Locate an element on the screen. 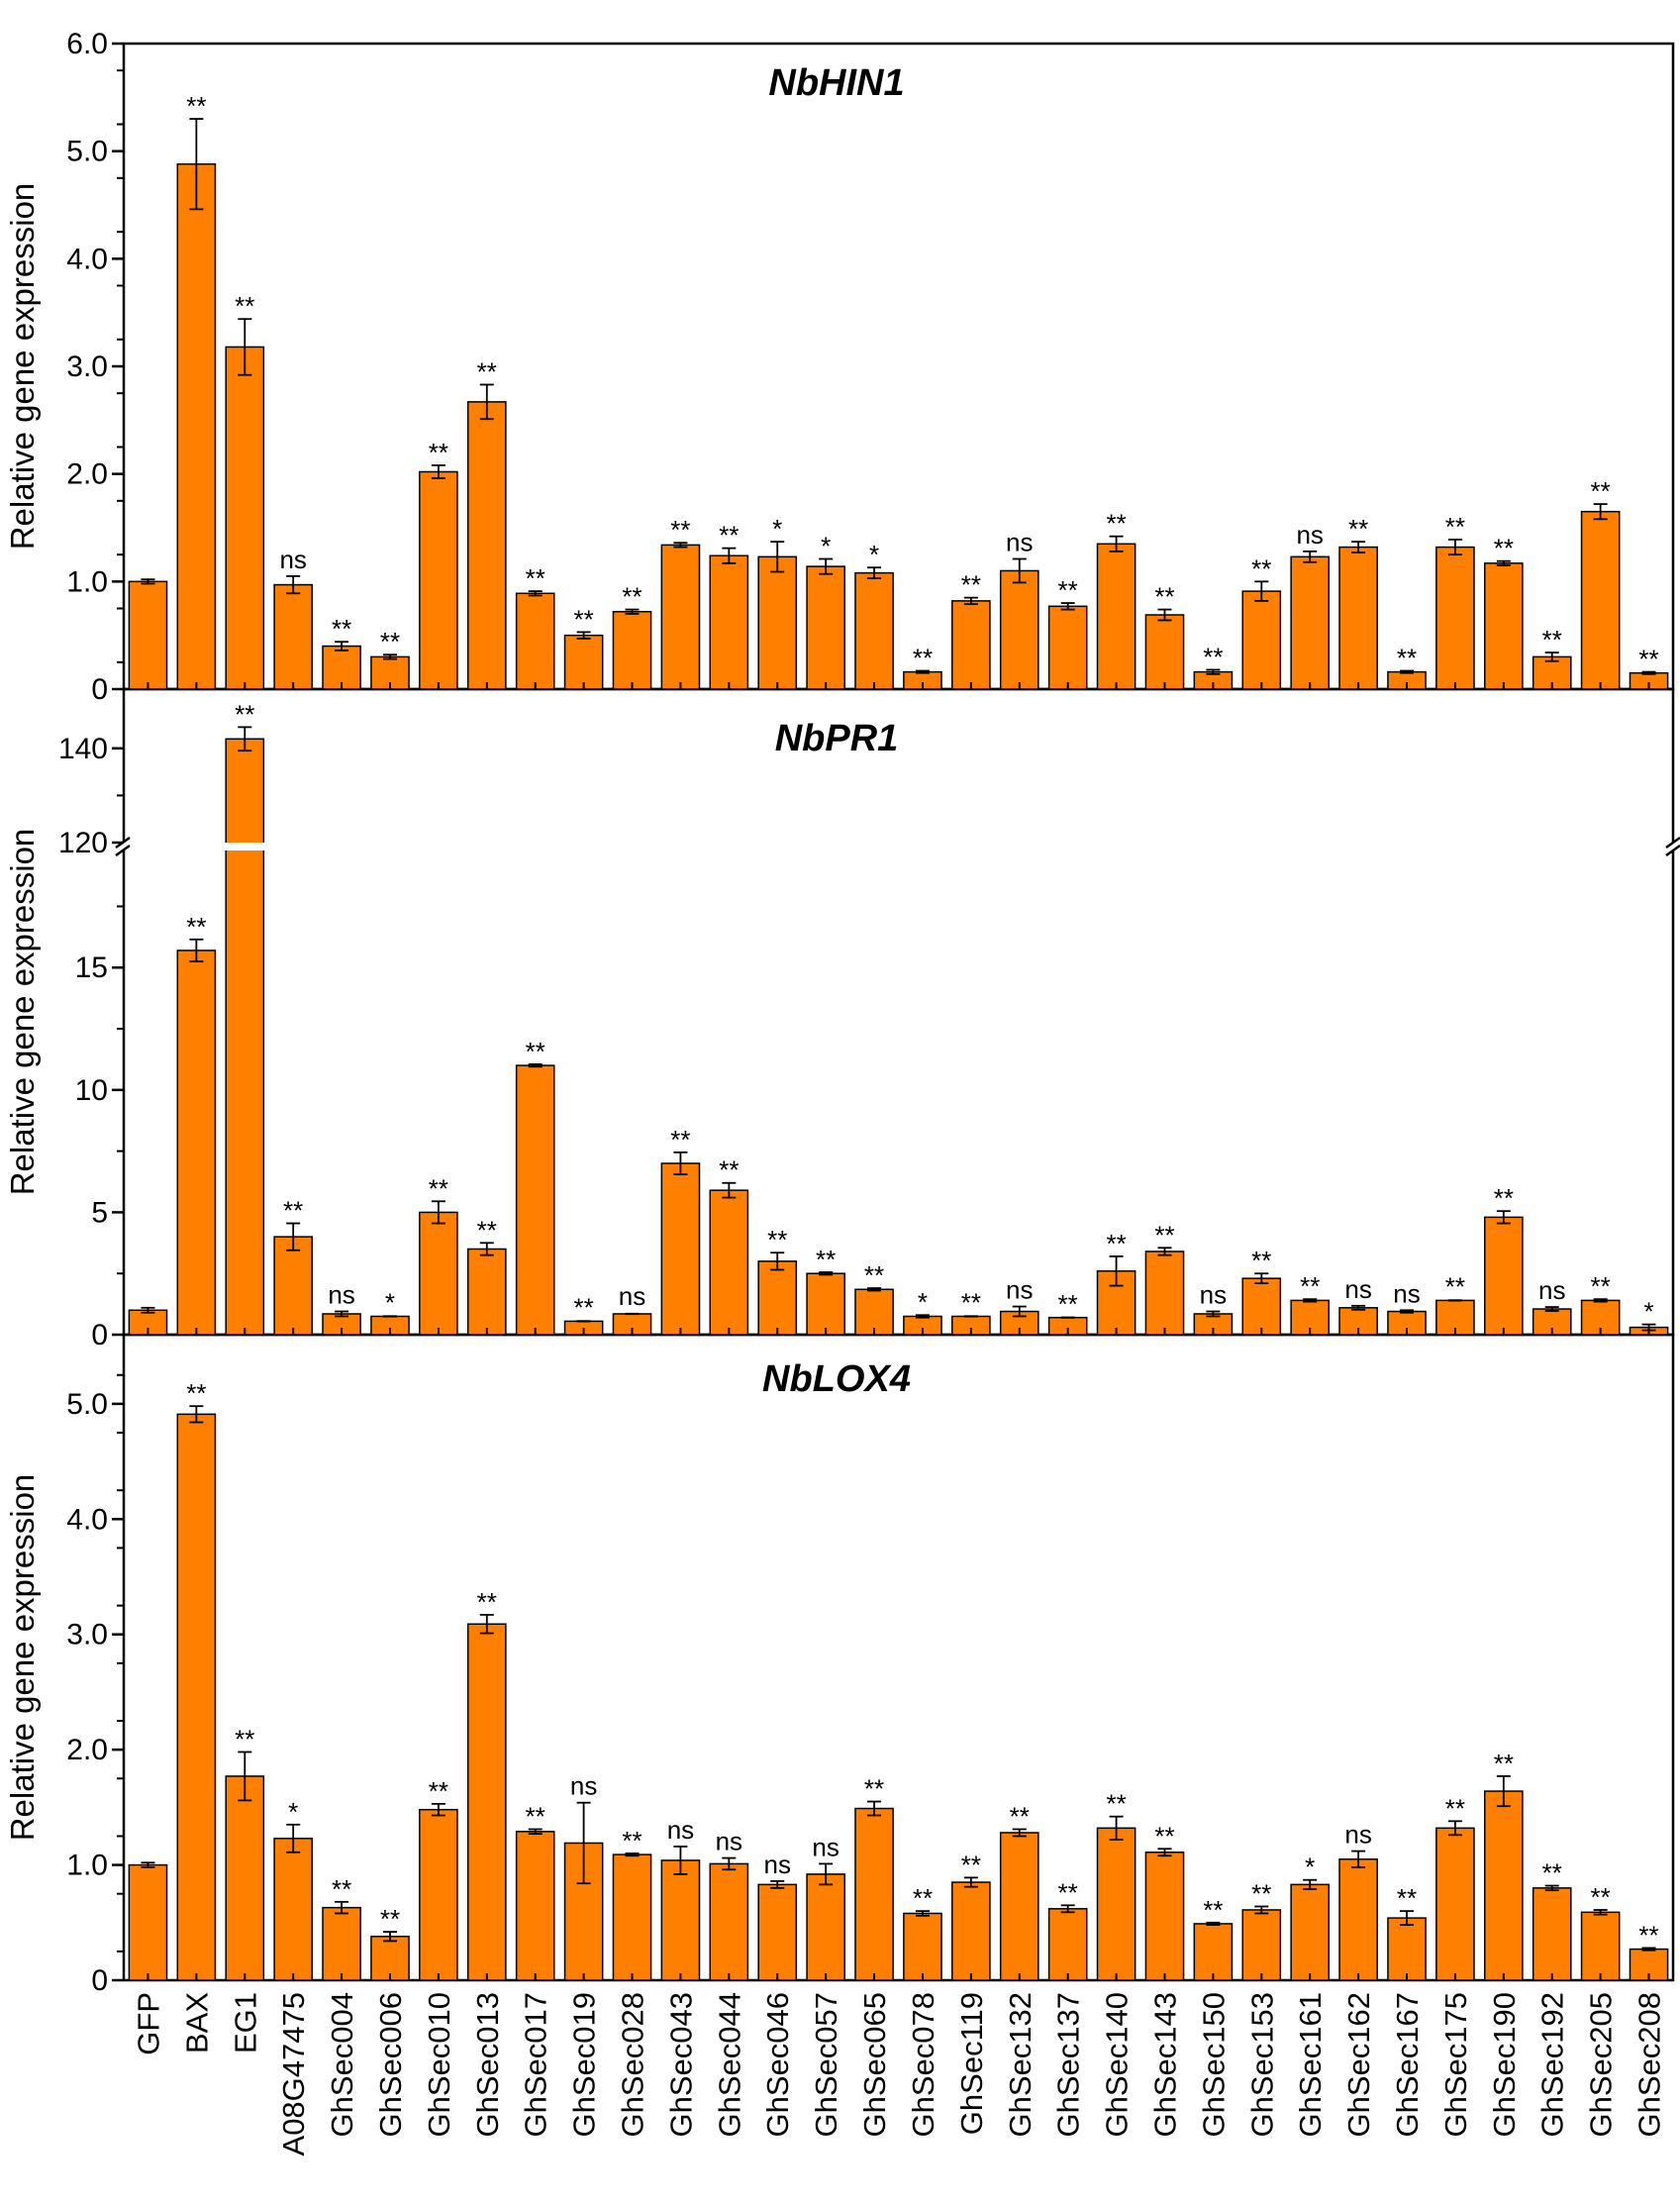 Image resolution: width=1680 pixels, height=2204 pixels. category-label: GhSec017 is located at coordinates (536, 2065).